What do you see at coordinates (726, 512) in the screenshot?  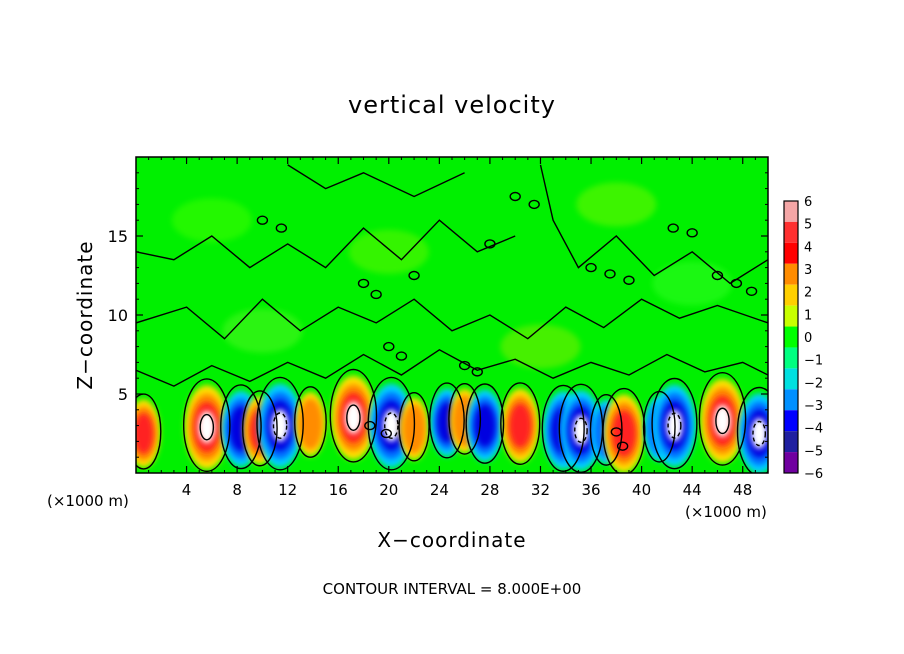 I see `x-unit-right: (×1000 m)` at bounding box center [726, 512].